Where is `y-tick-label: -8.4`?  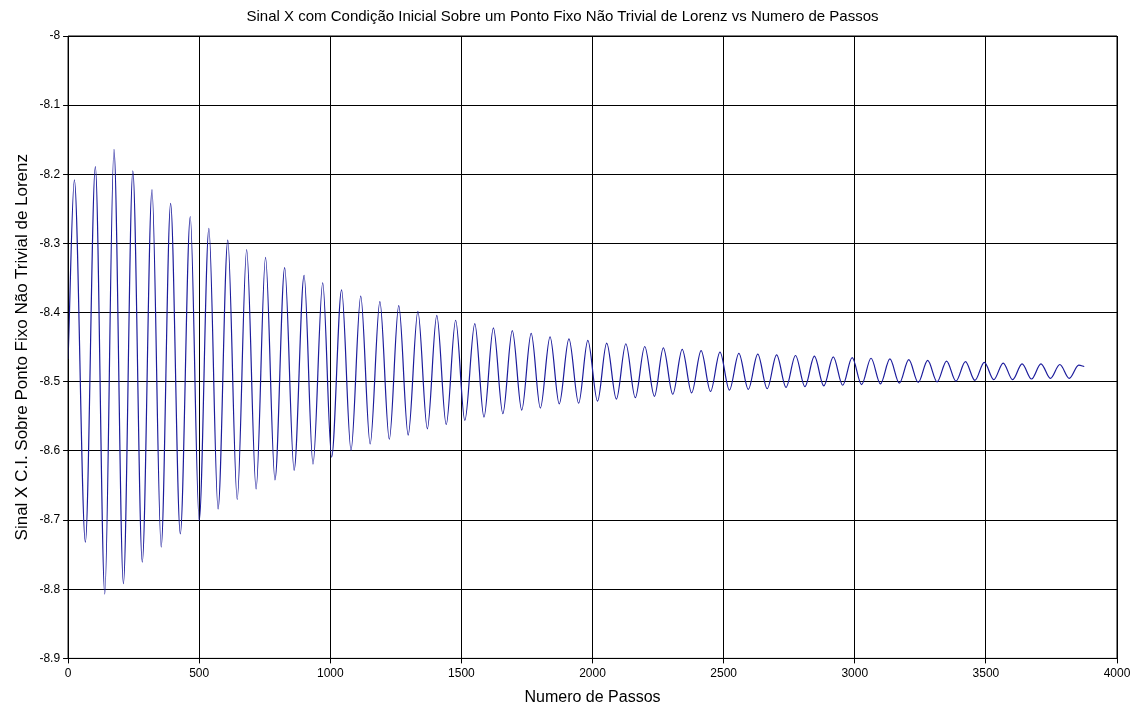
y-tick-label: -8.4 is located at coordinates (50, 311).